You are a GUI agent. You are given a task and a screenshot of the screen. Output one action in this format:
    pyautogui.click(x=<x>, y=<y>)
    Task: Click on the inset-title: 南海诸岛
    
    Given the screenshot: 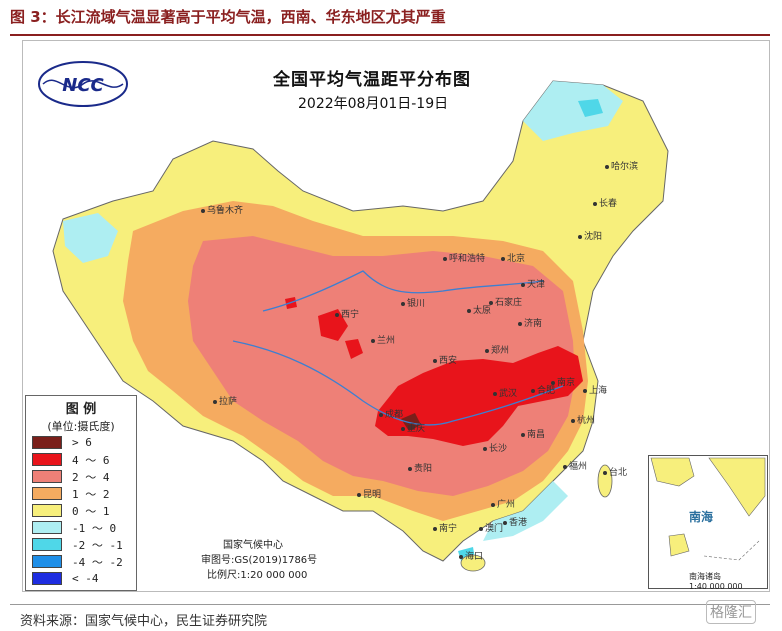 What is the action you would take?
    pyautogui.click(x=705, y=576)
    